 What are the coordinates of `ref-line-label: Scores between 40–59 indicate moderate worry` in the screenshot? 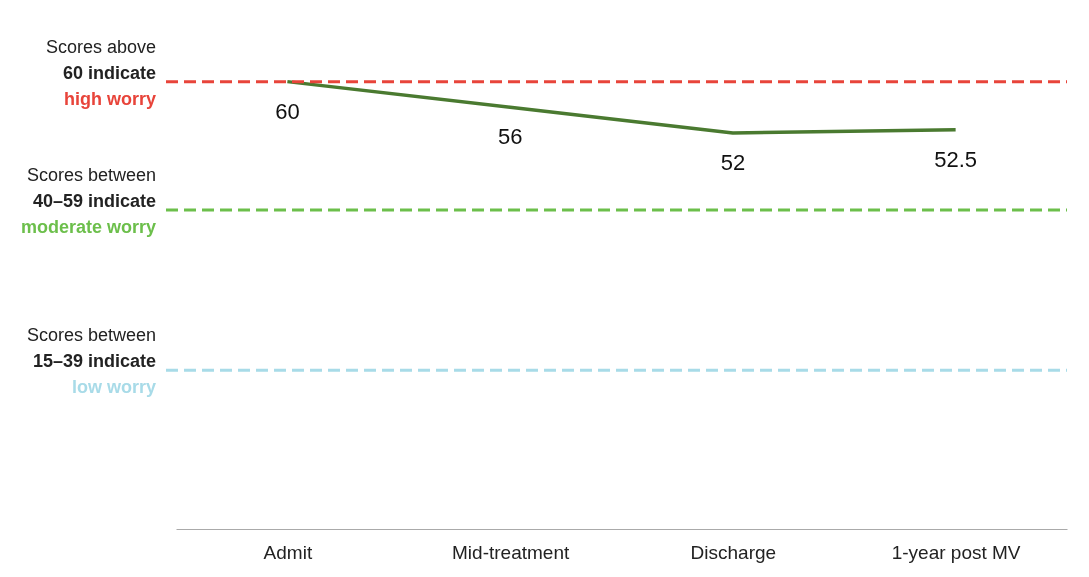 It's located at (88, 200).